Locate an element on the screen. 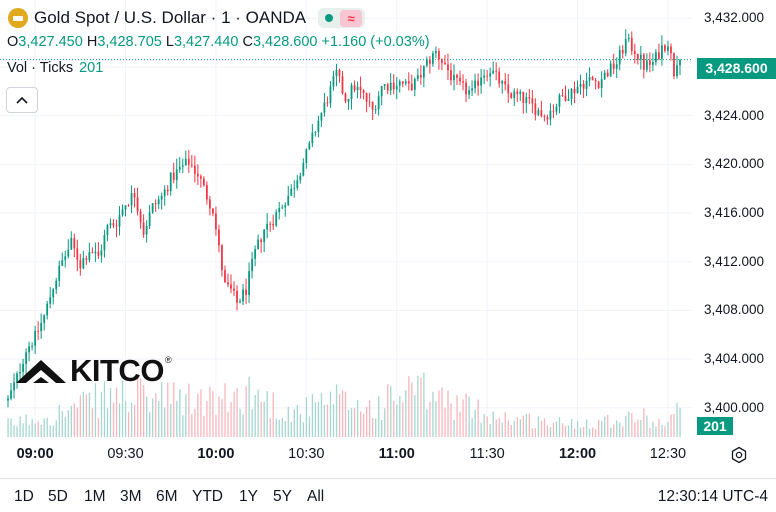  time-tick-label: 11:00 is located at coordinates (396, 454).